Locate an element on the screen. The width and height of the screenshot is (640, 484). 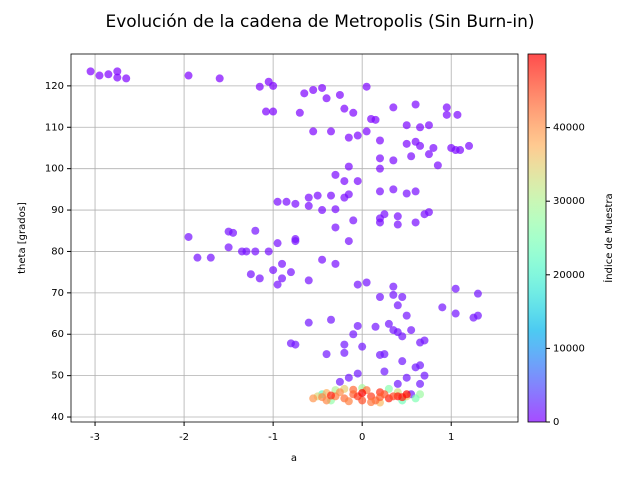
y-axis-label: theta [grados] is located at coordinates (22, 238).